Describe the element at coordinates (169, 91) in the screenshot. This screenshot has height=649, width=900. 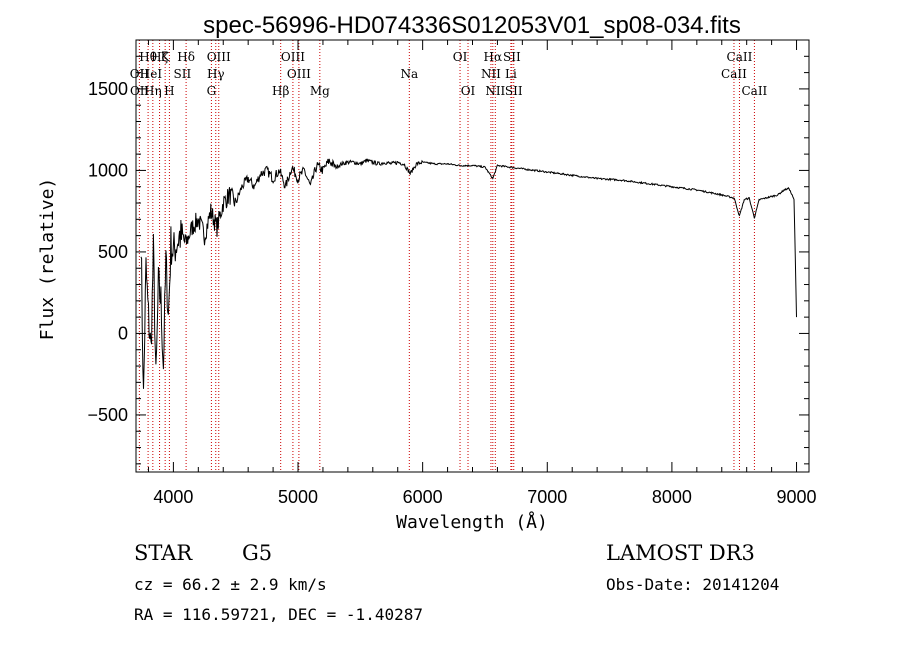
I see `line-label: H` at that location.